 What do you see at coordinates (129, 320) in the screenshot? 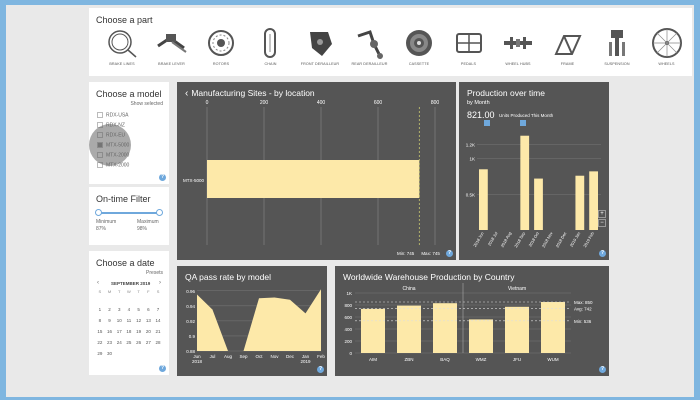
I see `calendar-day: 11` at bounding box center [129, 320].